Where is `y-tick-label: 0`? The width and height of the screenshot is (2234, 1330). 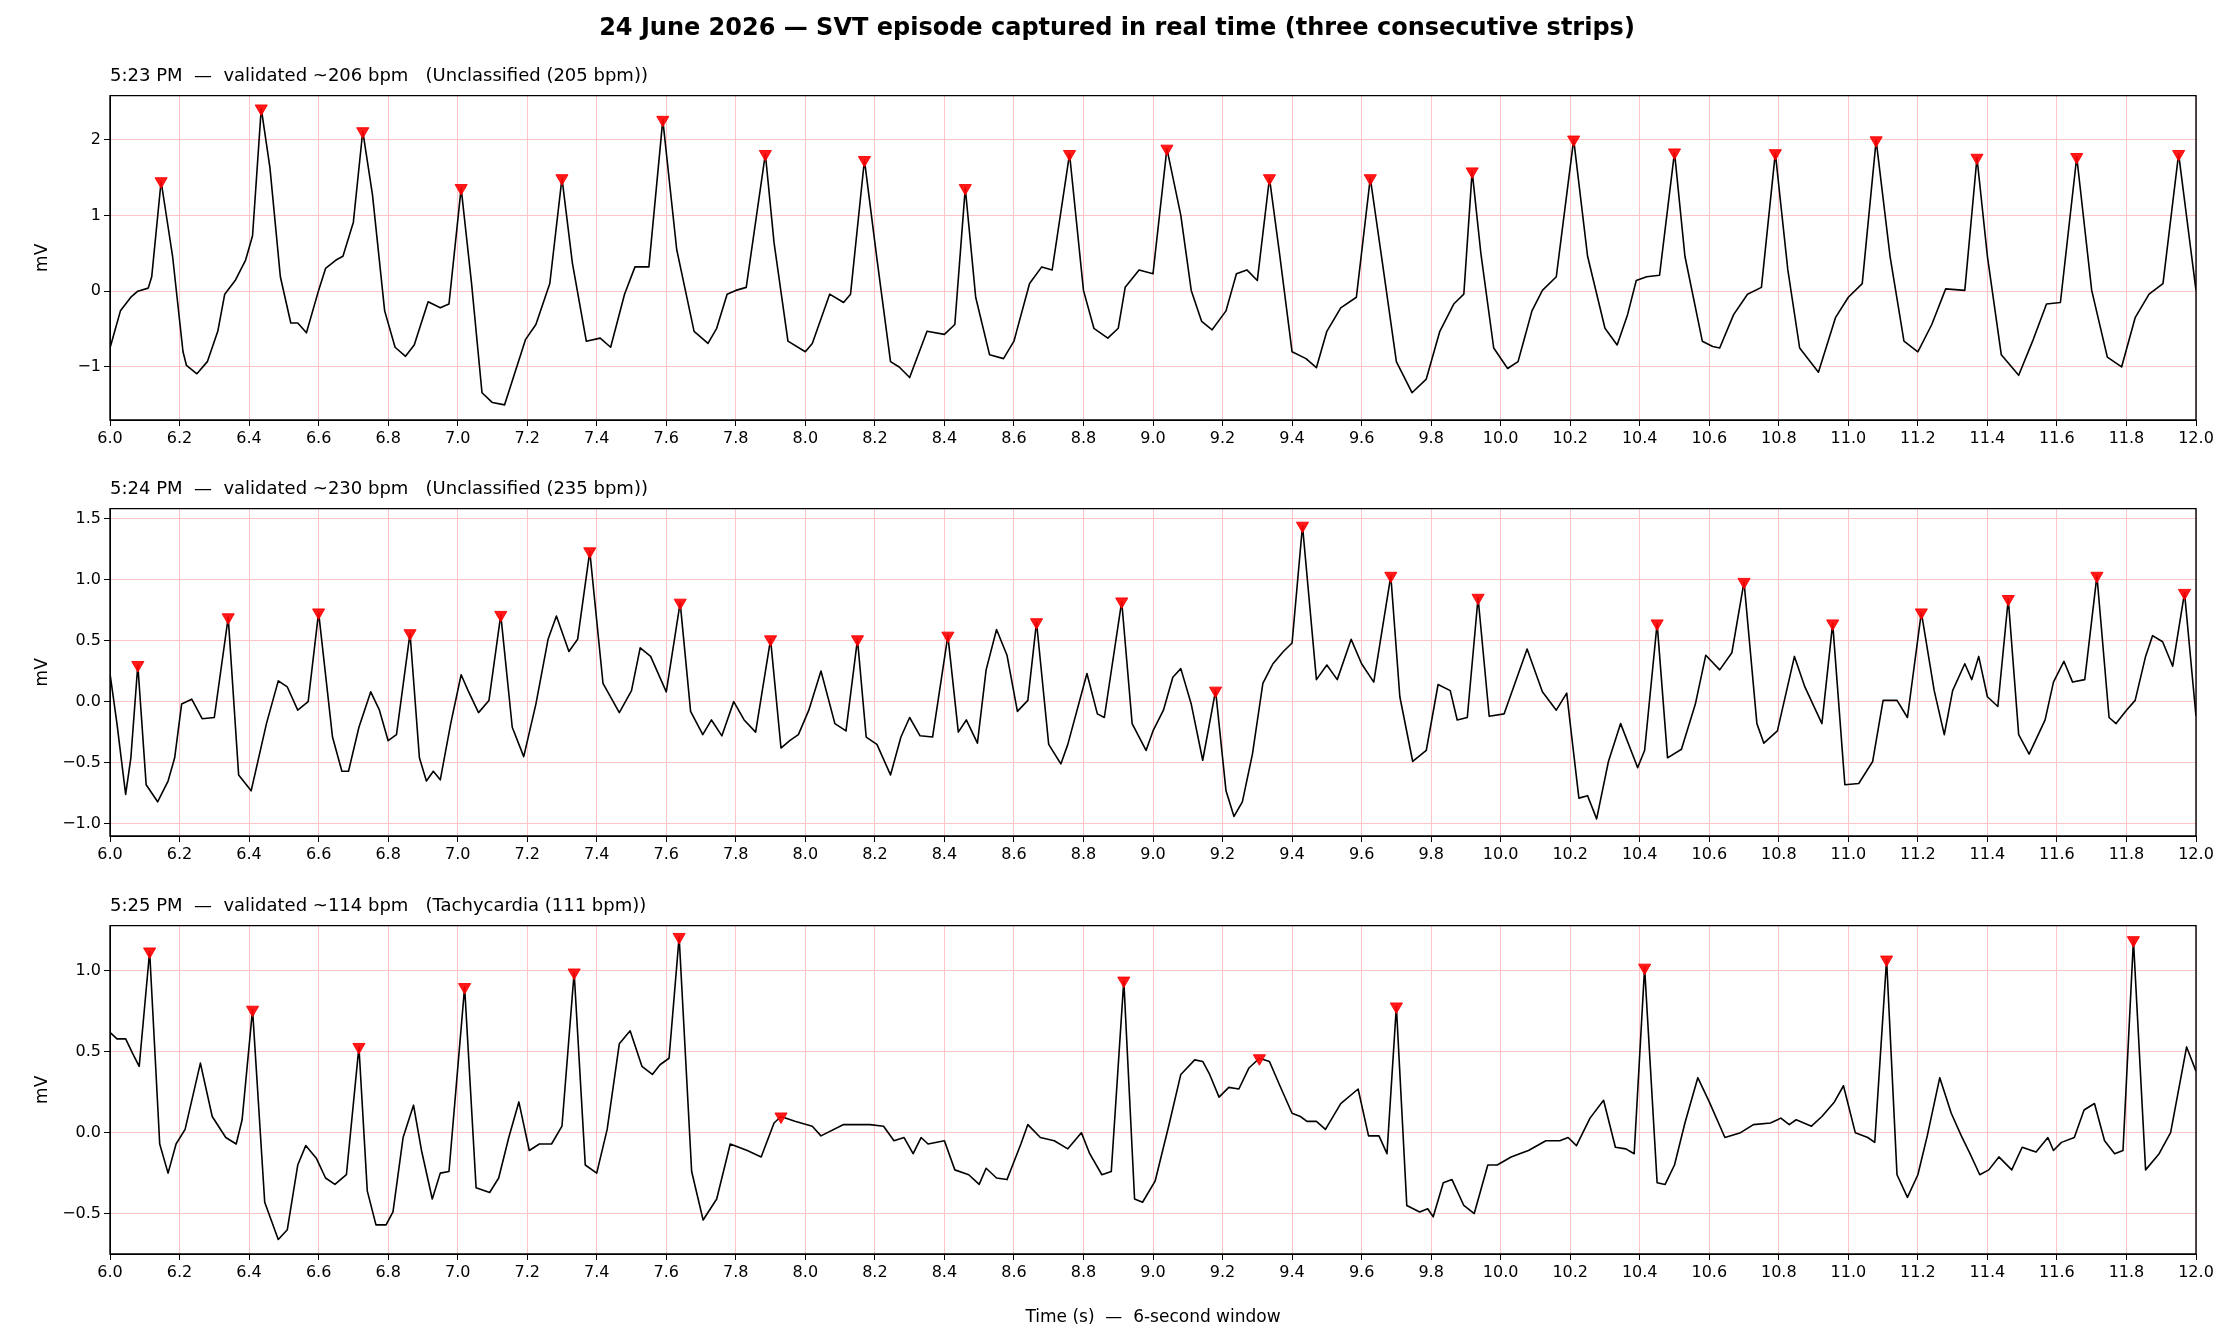
y-tick-label: 0 is located at coordinates (95, 290).